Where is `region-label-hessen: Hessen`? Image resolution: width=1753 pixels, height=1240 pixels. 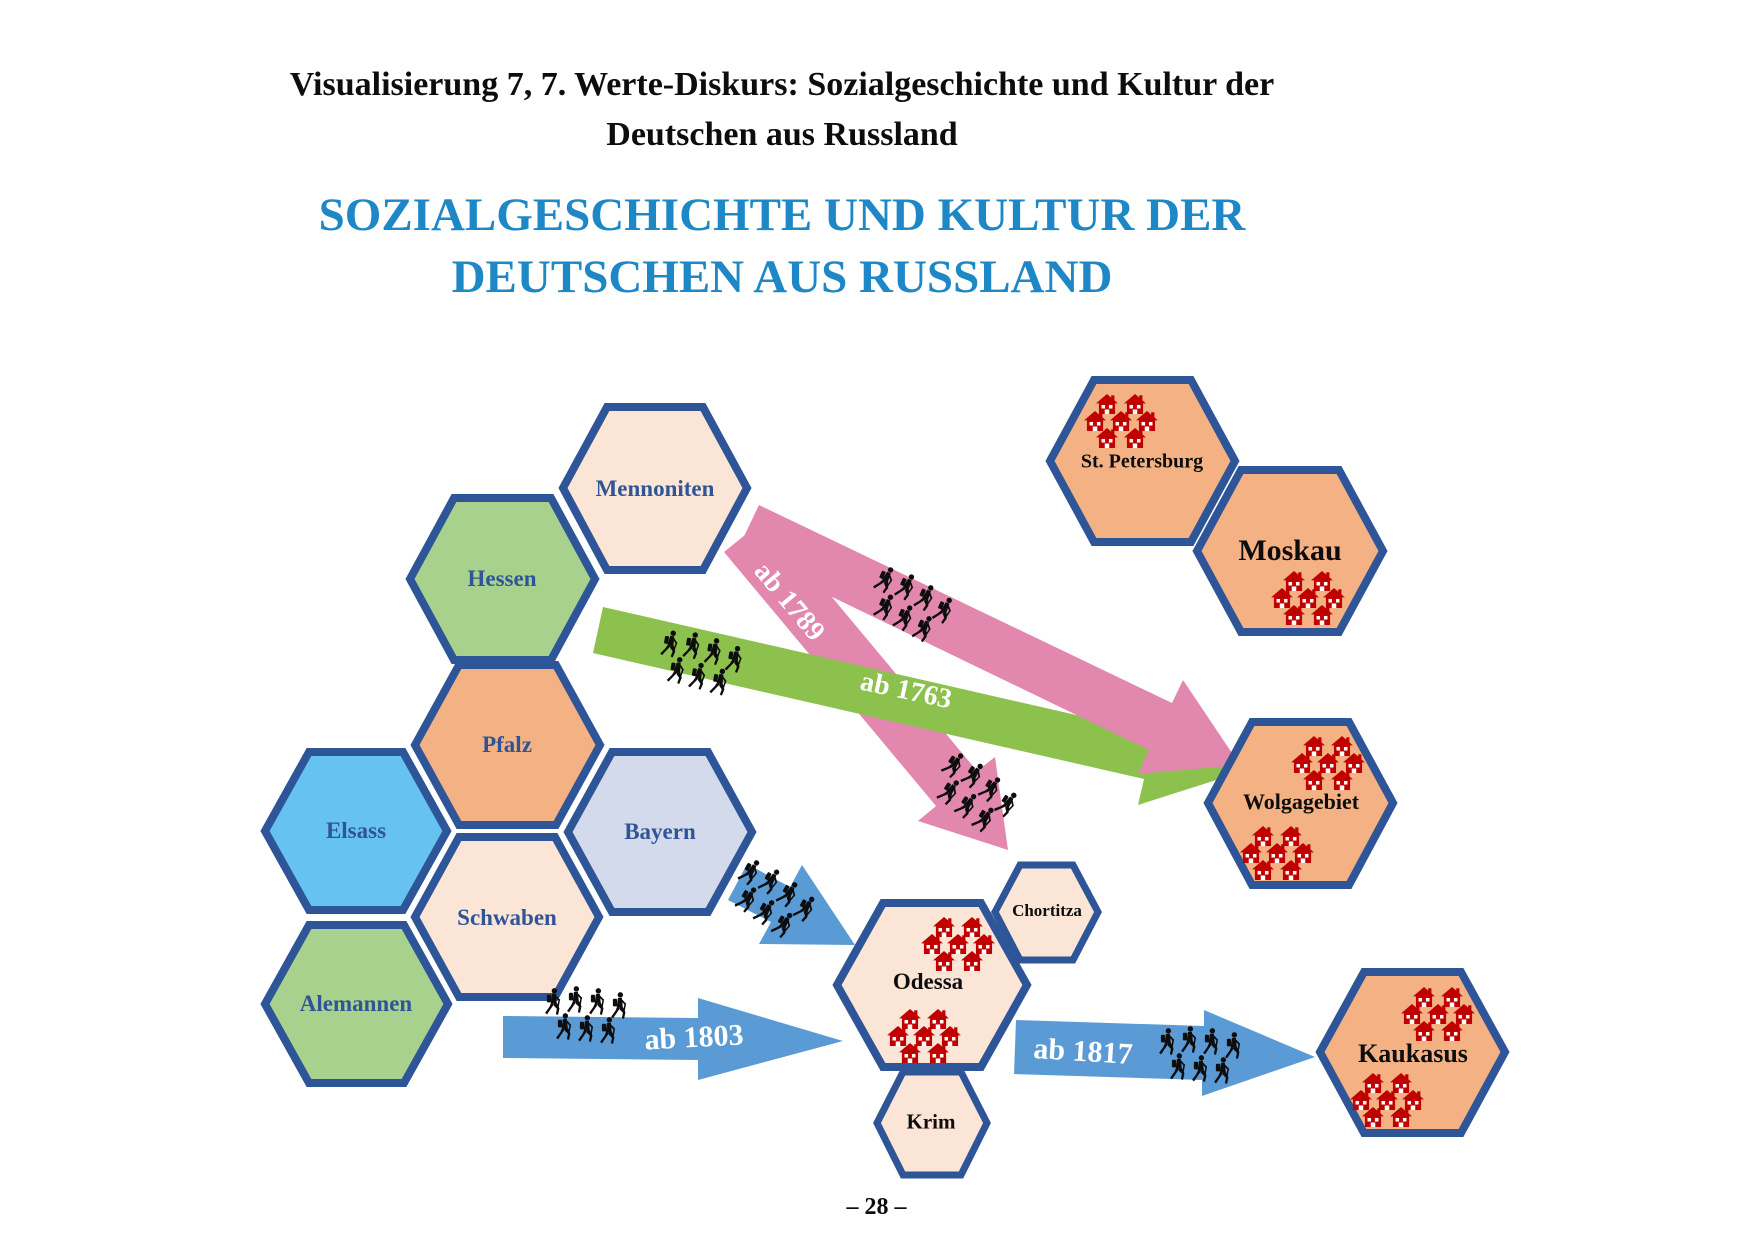 region-label-hessen: Hessen is located at coordinates (502, 578).